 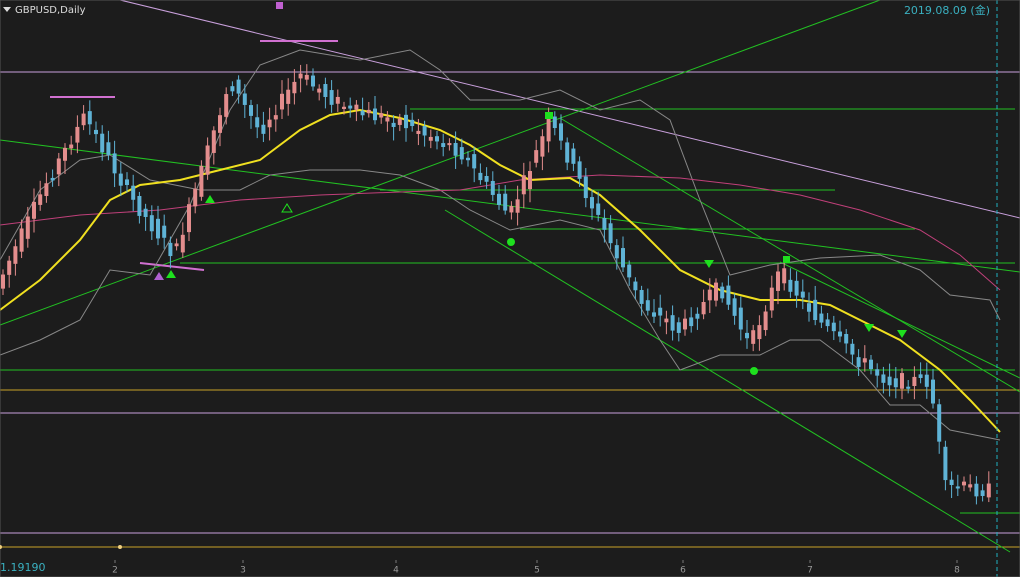 What do you see at coordinates (786, 259) in the screenshot?
I see `signal-square` at bounding box center [786, 259].